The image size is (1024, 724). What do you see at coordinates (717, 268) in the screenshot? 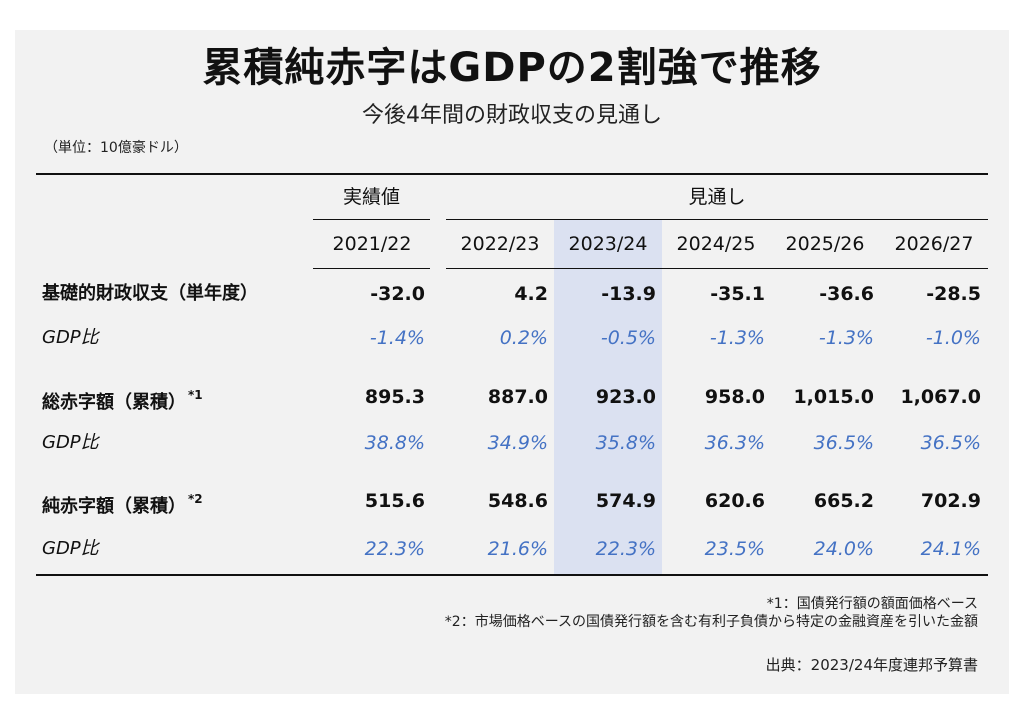
I see `forecast-header-rule` at bounding box center [717, 268].